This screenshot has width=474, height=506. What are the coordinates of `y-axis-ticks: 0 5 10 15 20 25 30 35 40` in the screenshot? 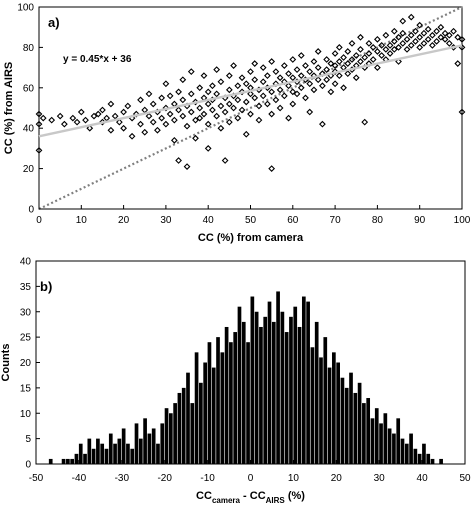 It's located at (30, 364).